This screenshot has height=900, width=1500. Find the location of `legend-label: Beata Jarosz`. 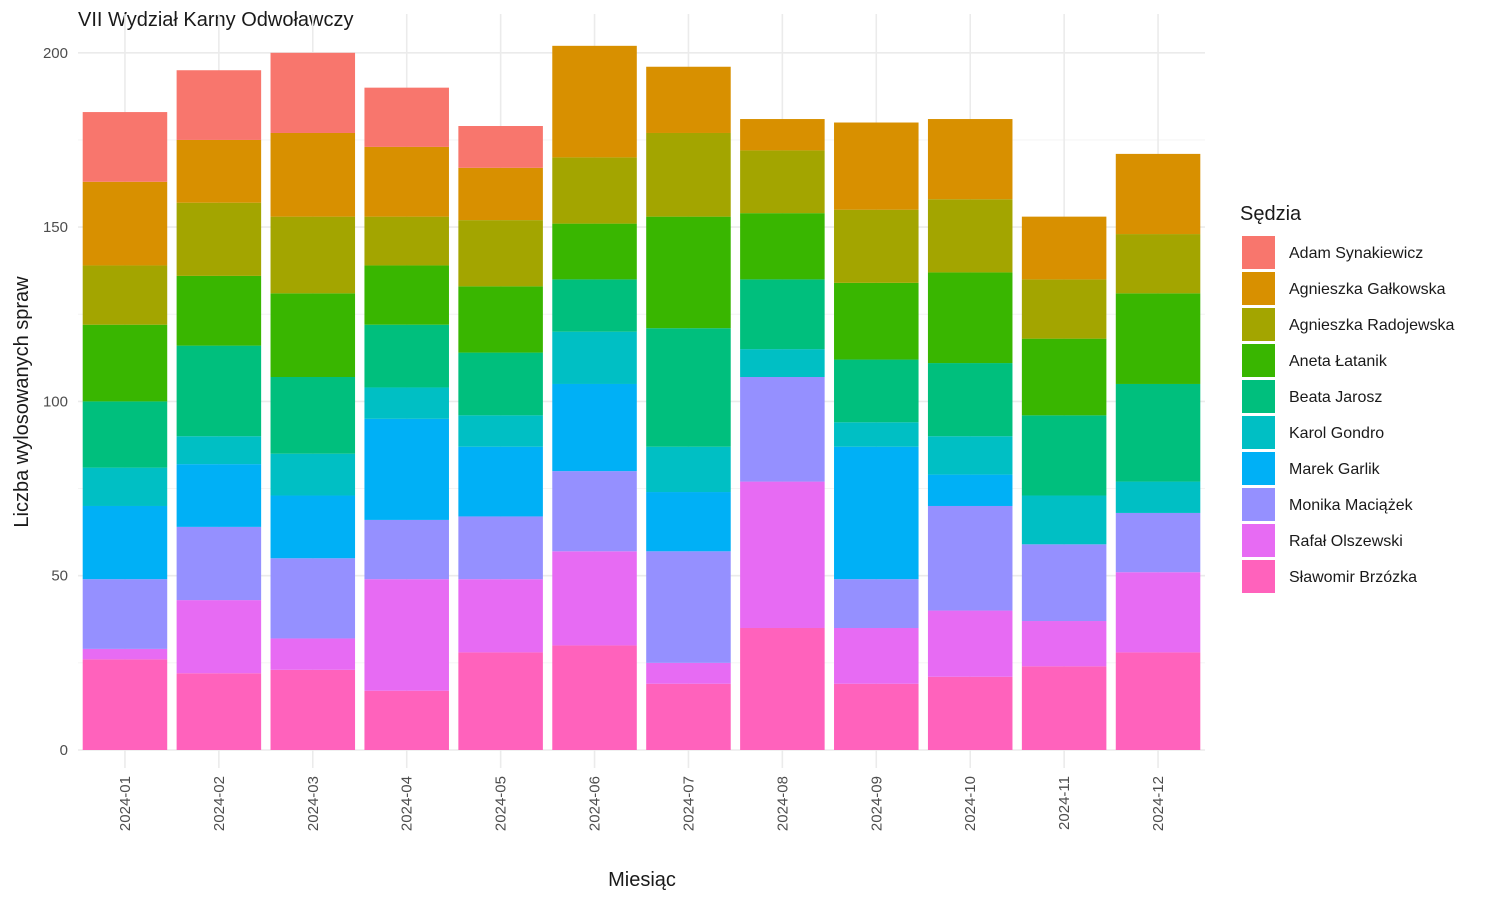

legend-label: Beata Jarosz is located at coordinates (1335, 397).